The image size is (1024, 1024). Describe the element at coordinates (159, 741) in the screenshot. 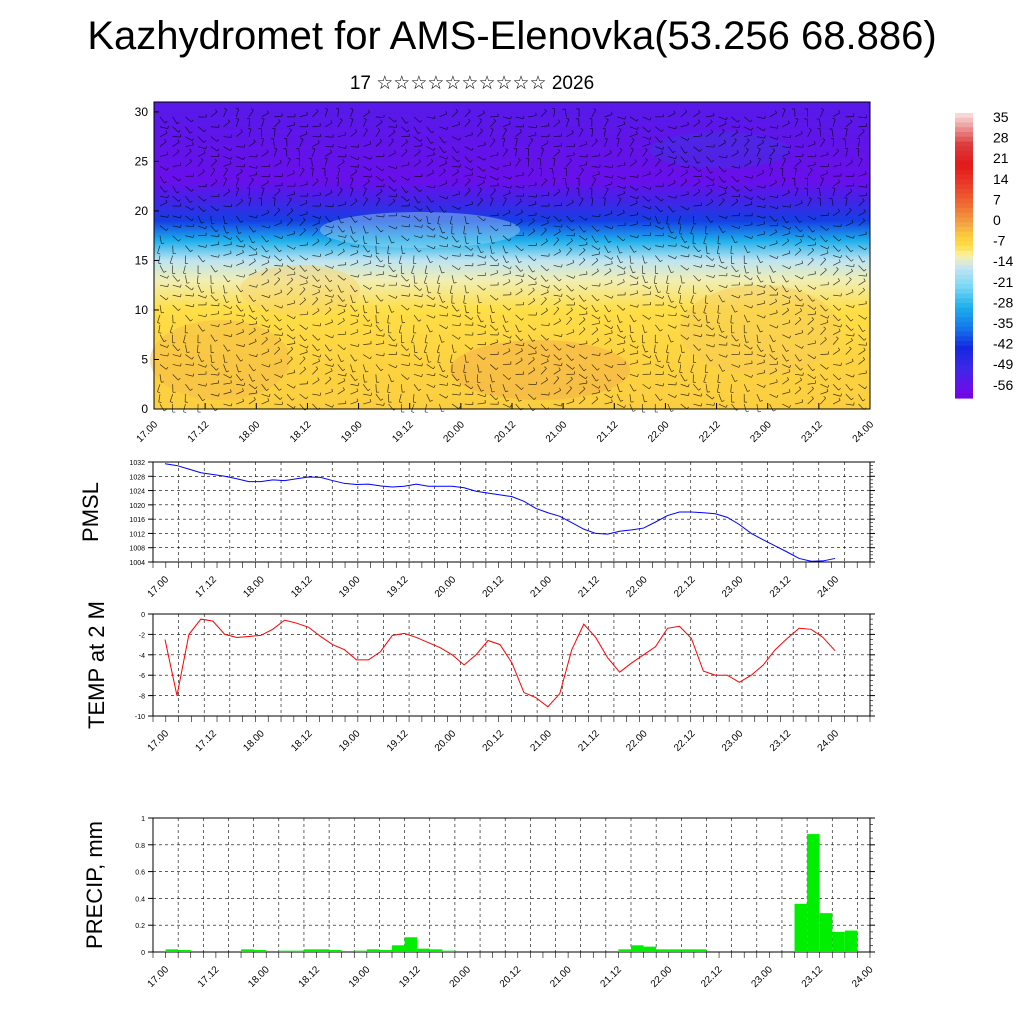

I see `temp-x-tick-label: 17.00` at that location.